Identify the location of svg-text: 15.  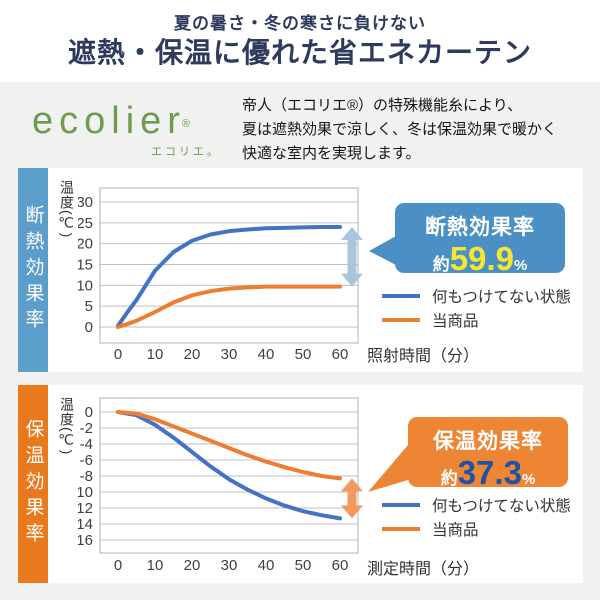
(85, 264).